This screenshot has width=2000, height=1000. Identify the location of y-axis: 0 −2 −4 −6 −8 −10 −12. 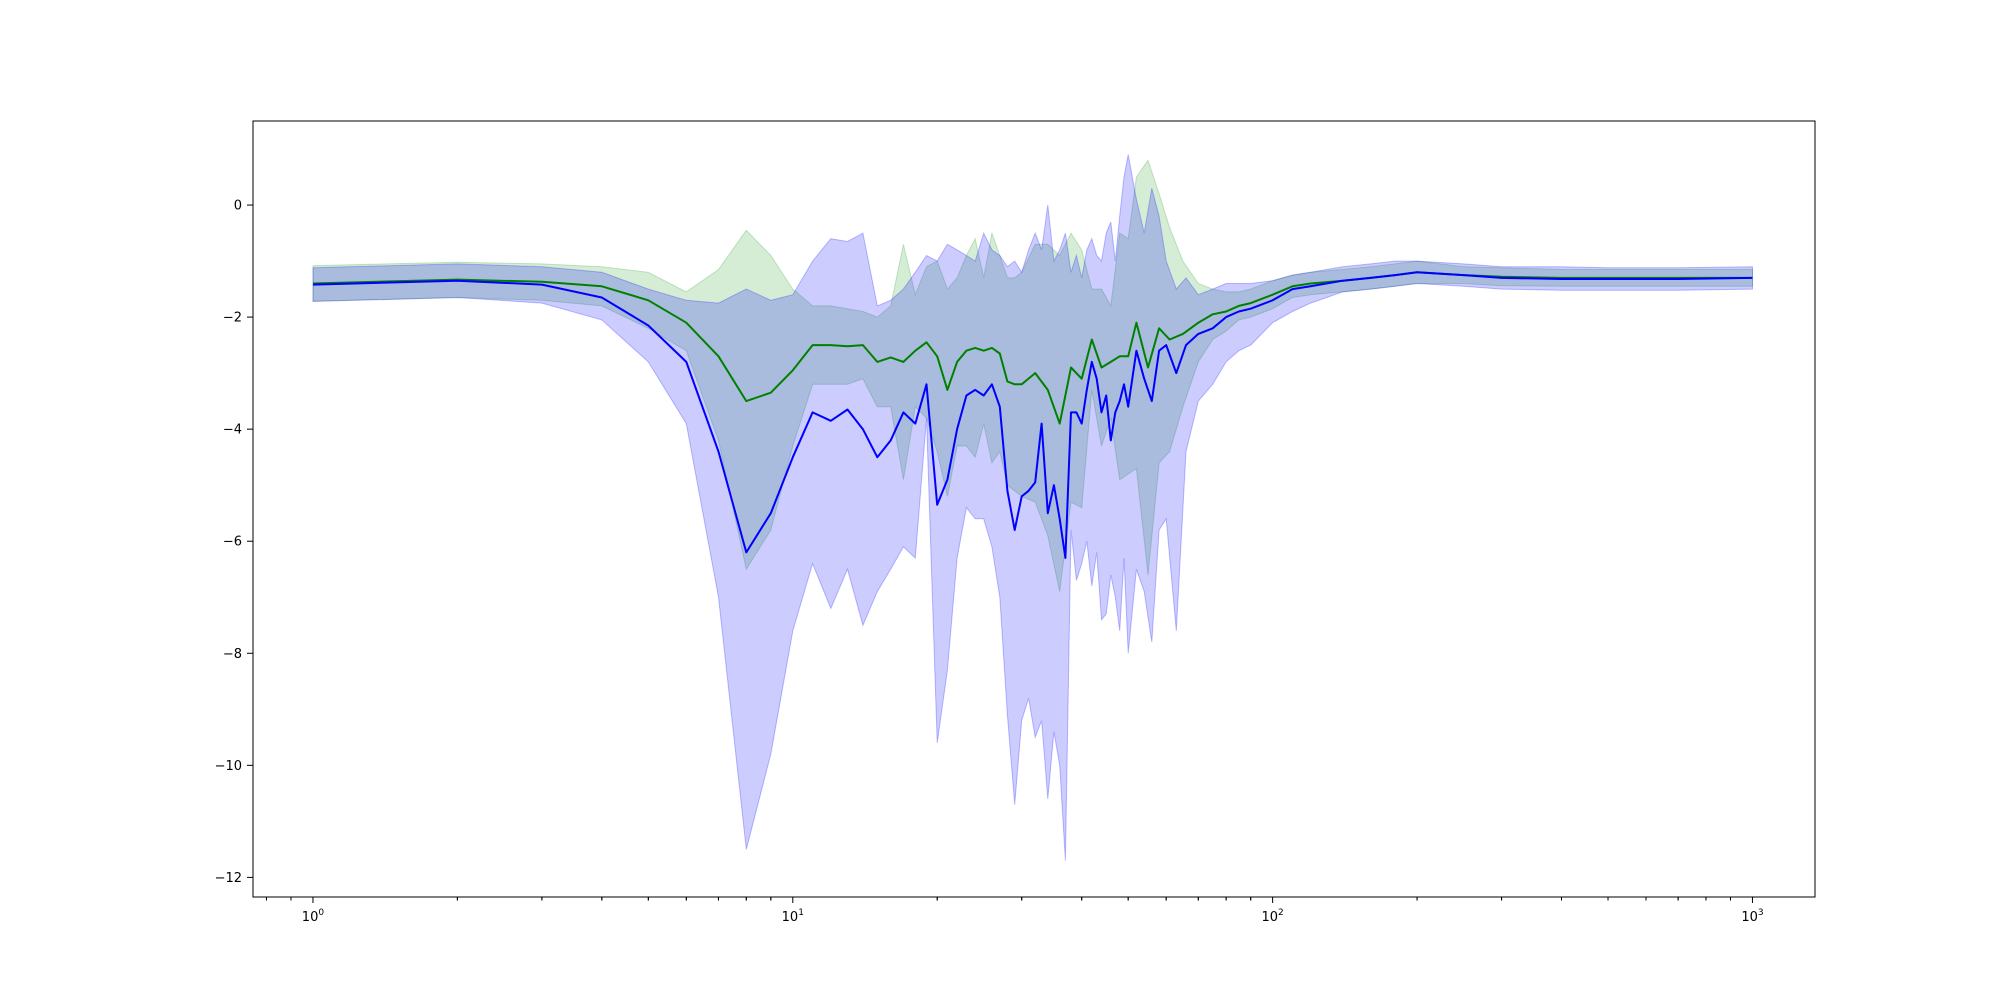
(234, 542).